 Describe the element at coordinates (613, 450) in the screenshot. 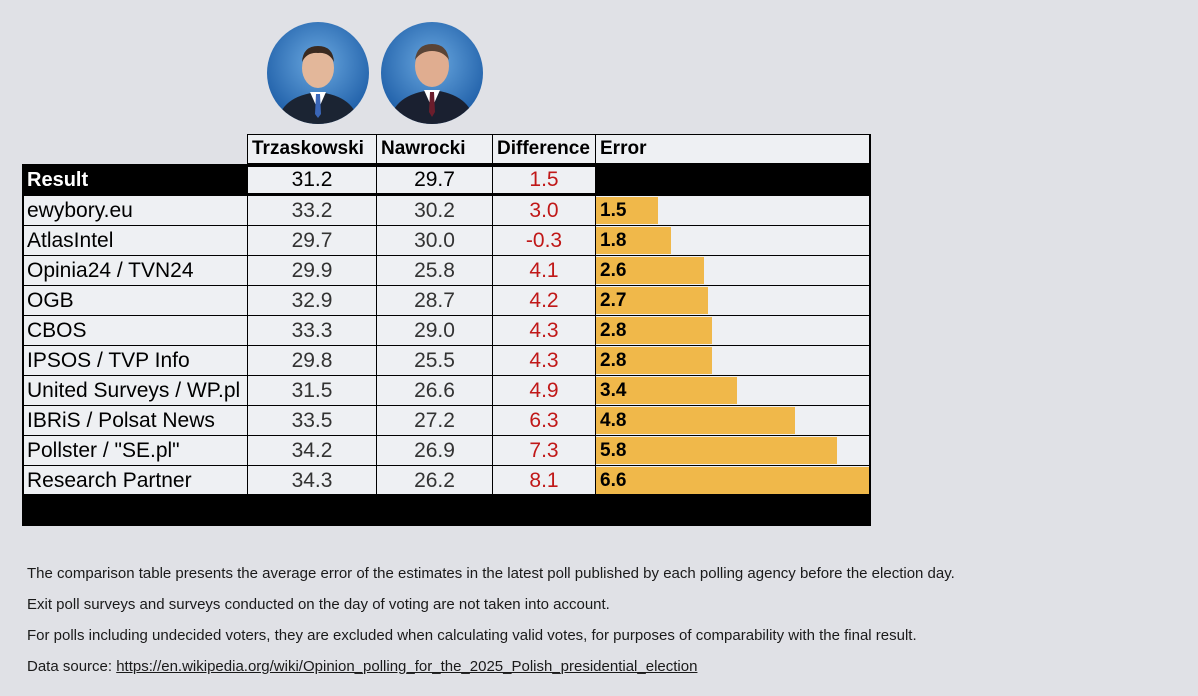

I see `error-label: 5.8` at that location.